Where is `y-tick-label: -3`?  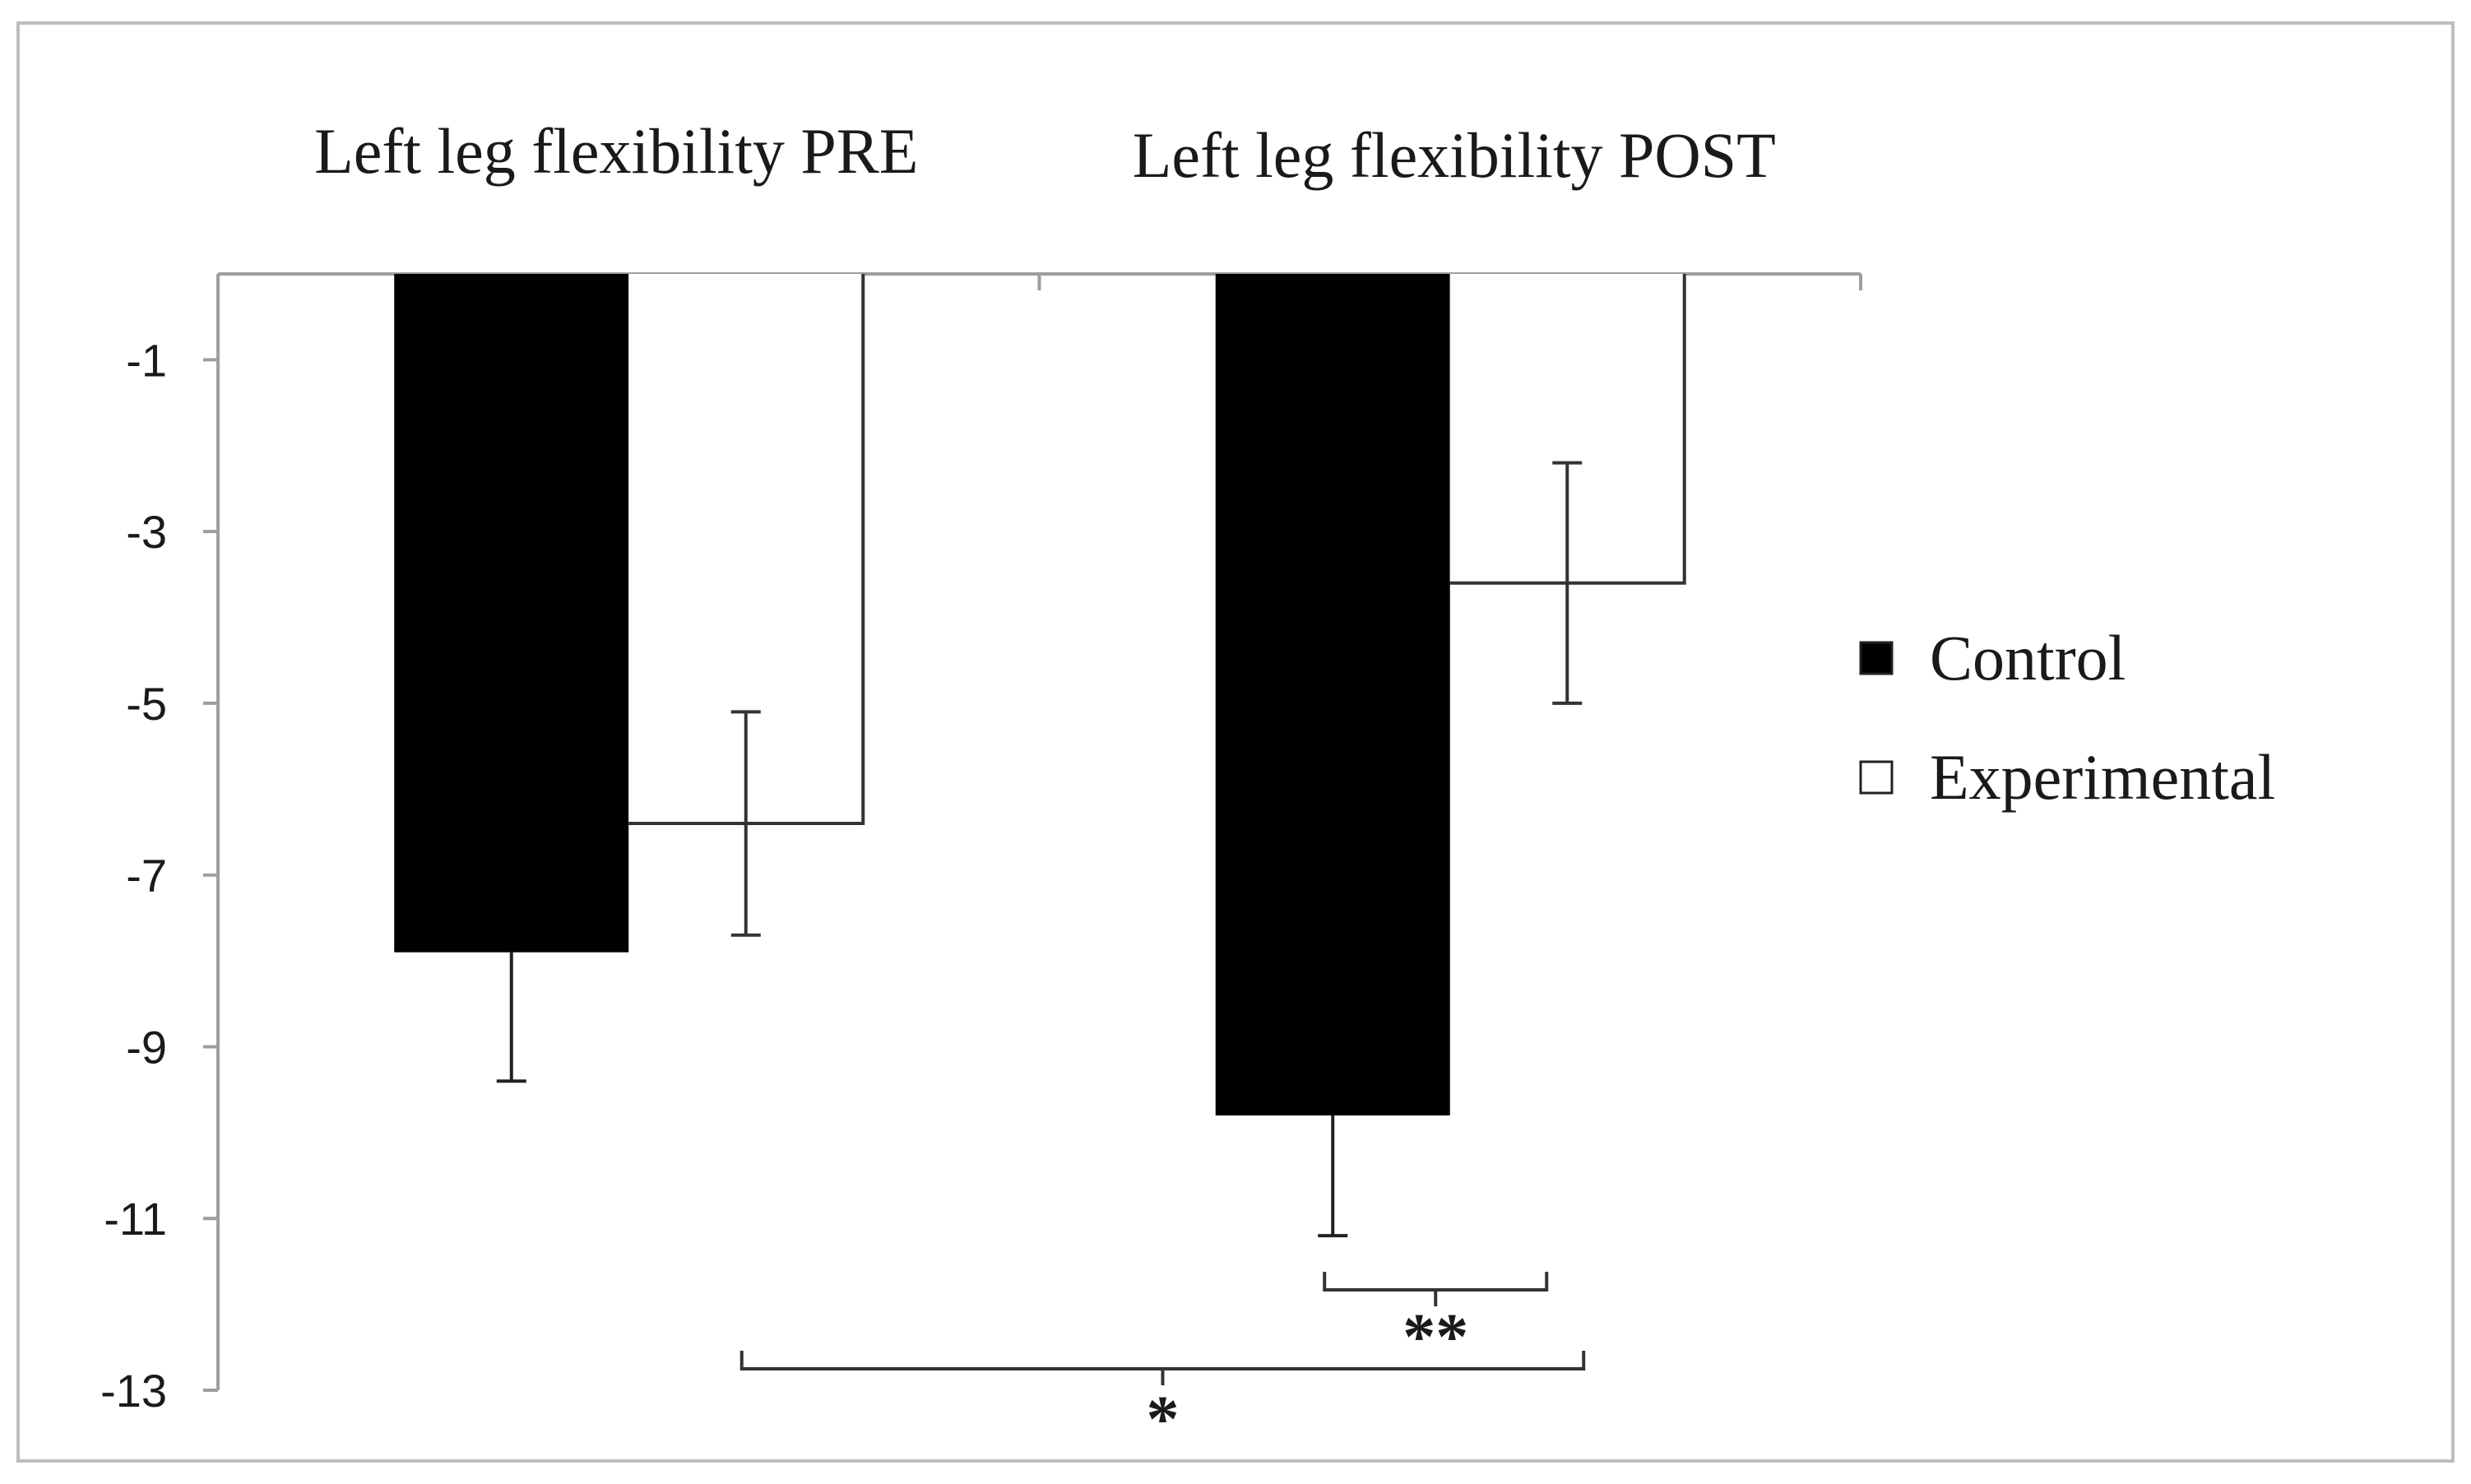
y-tick-label: -3 is located at coordinates (146, 532).